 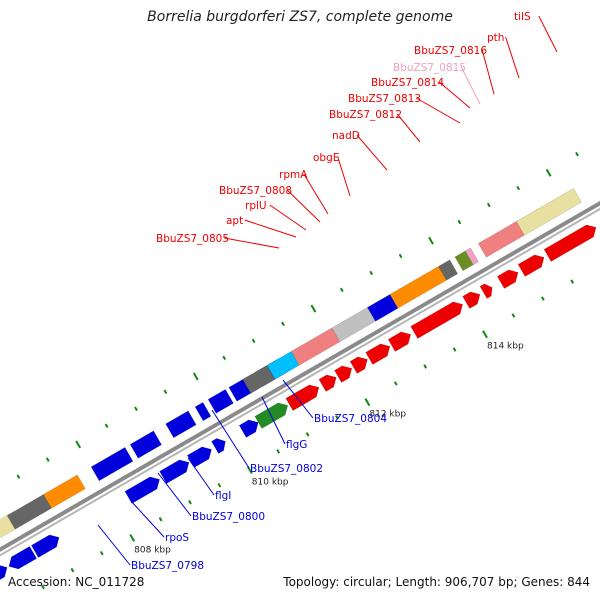 What do you see at coordinates (495, 38) in the screenshot?
I see `gene-label-pth: pth` at bounding box center [495, 38].